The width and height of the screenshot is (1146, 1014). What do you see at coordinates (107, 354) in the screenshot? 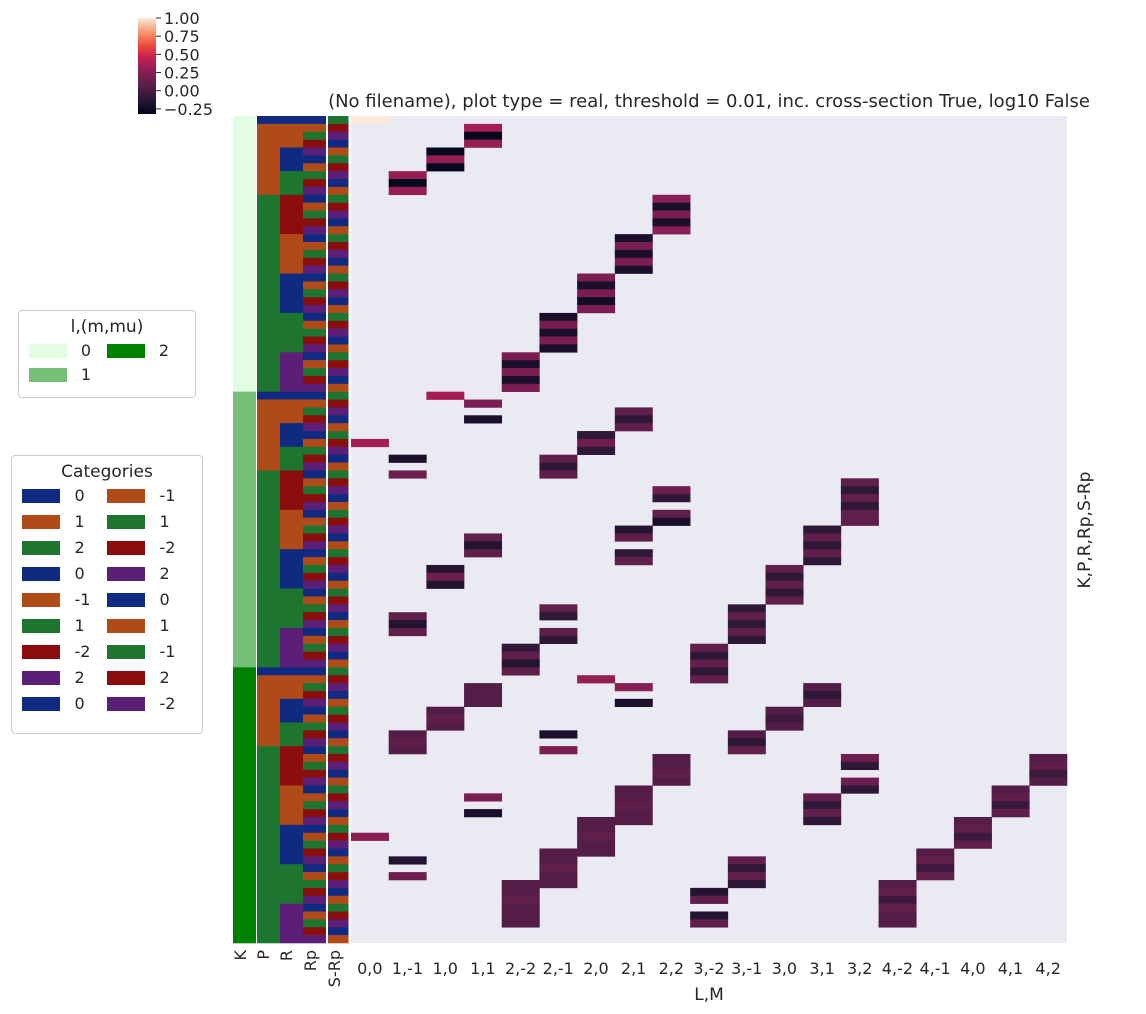
I see `legend-lm: l,(m,mu) 0 2 1` at bounding box center [107, 354].